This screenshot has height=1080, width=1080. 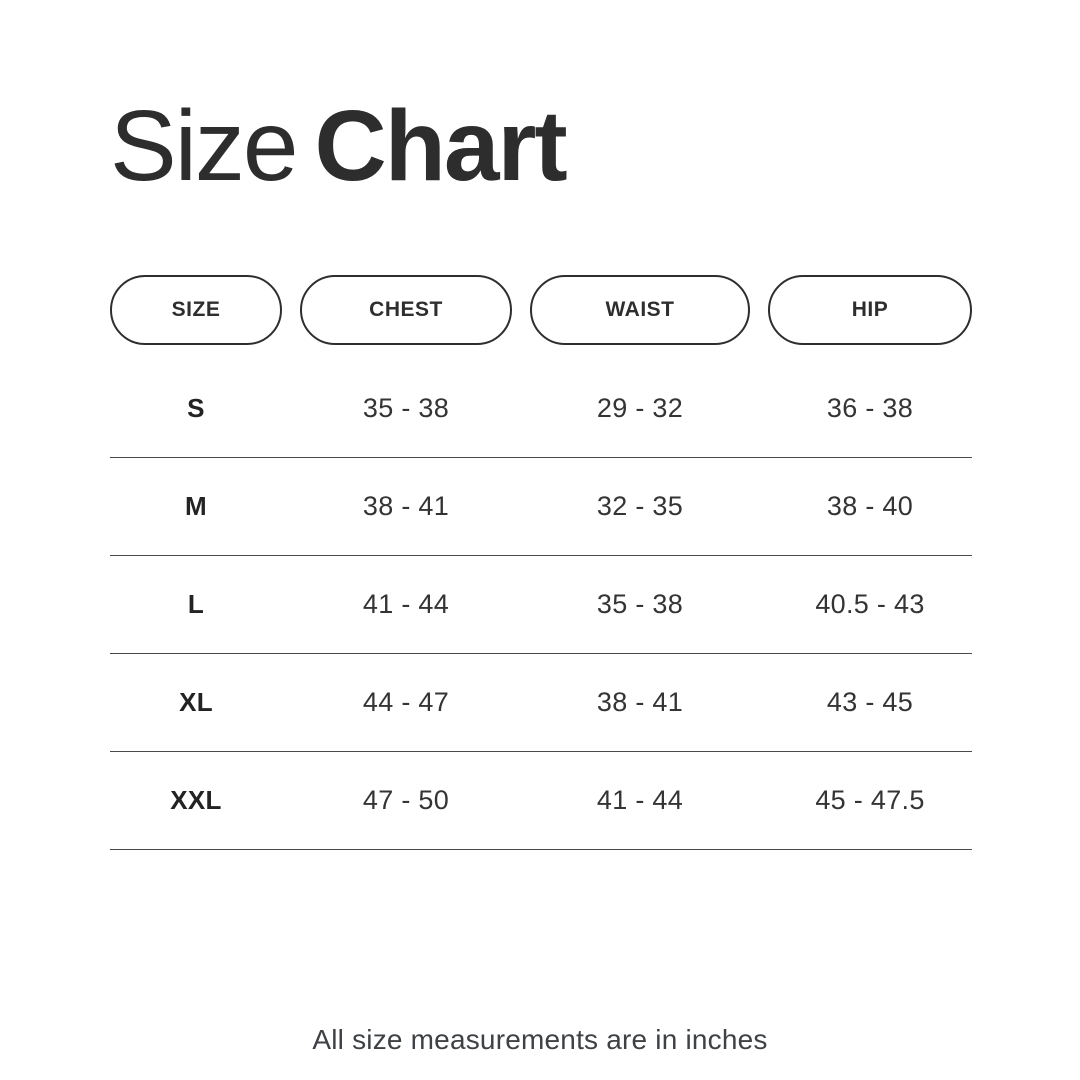 What do you see at coordinates (196, 800) in the screenshot?
I see `size-label: XXL` at bounding box center [196, 800].